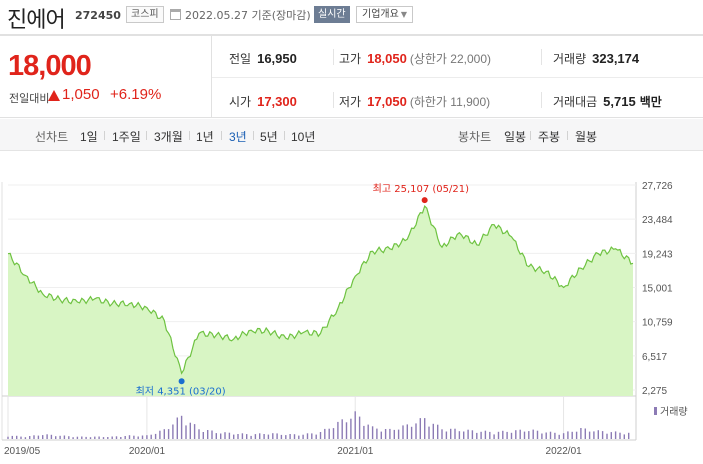 Image resolution: width=703 pixels, height=464 pixels. What do you see at coordinates (350, 102) in the screenshot?
I see `stat-label: 저가` at bounding box center [350, 102].